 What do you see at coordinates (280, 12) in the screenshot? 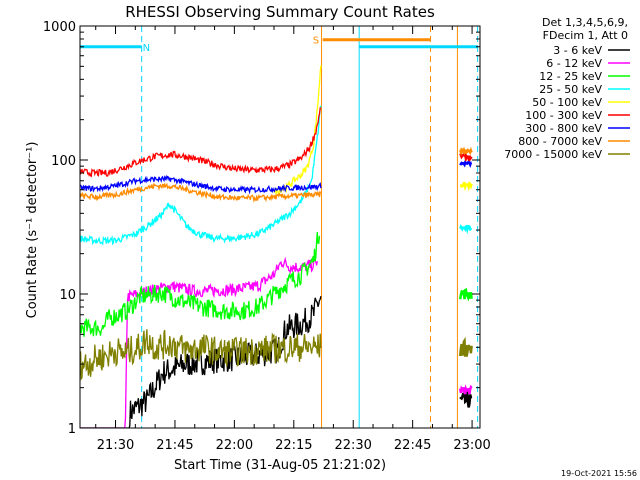
I see `chart-title: RHESSI Observing Summary Count Rates` at bounding box center [280, 12].